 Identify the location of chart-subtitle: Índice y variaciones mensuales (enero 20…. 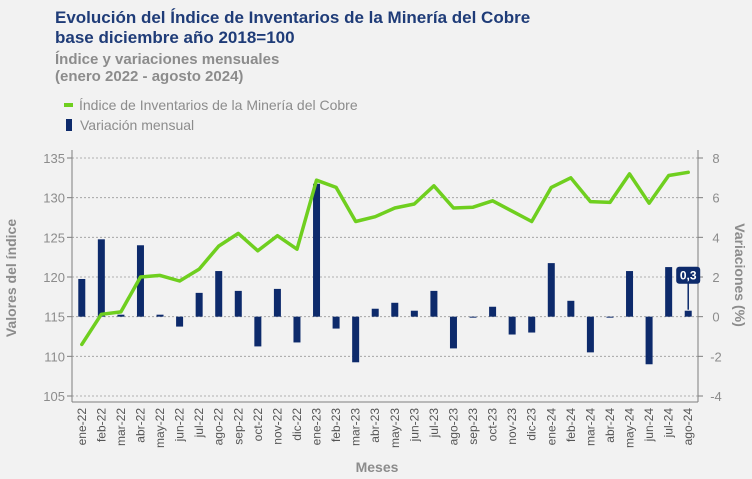
(167, 68).